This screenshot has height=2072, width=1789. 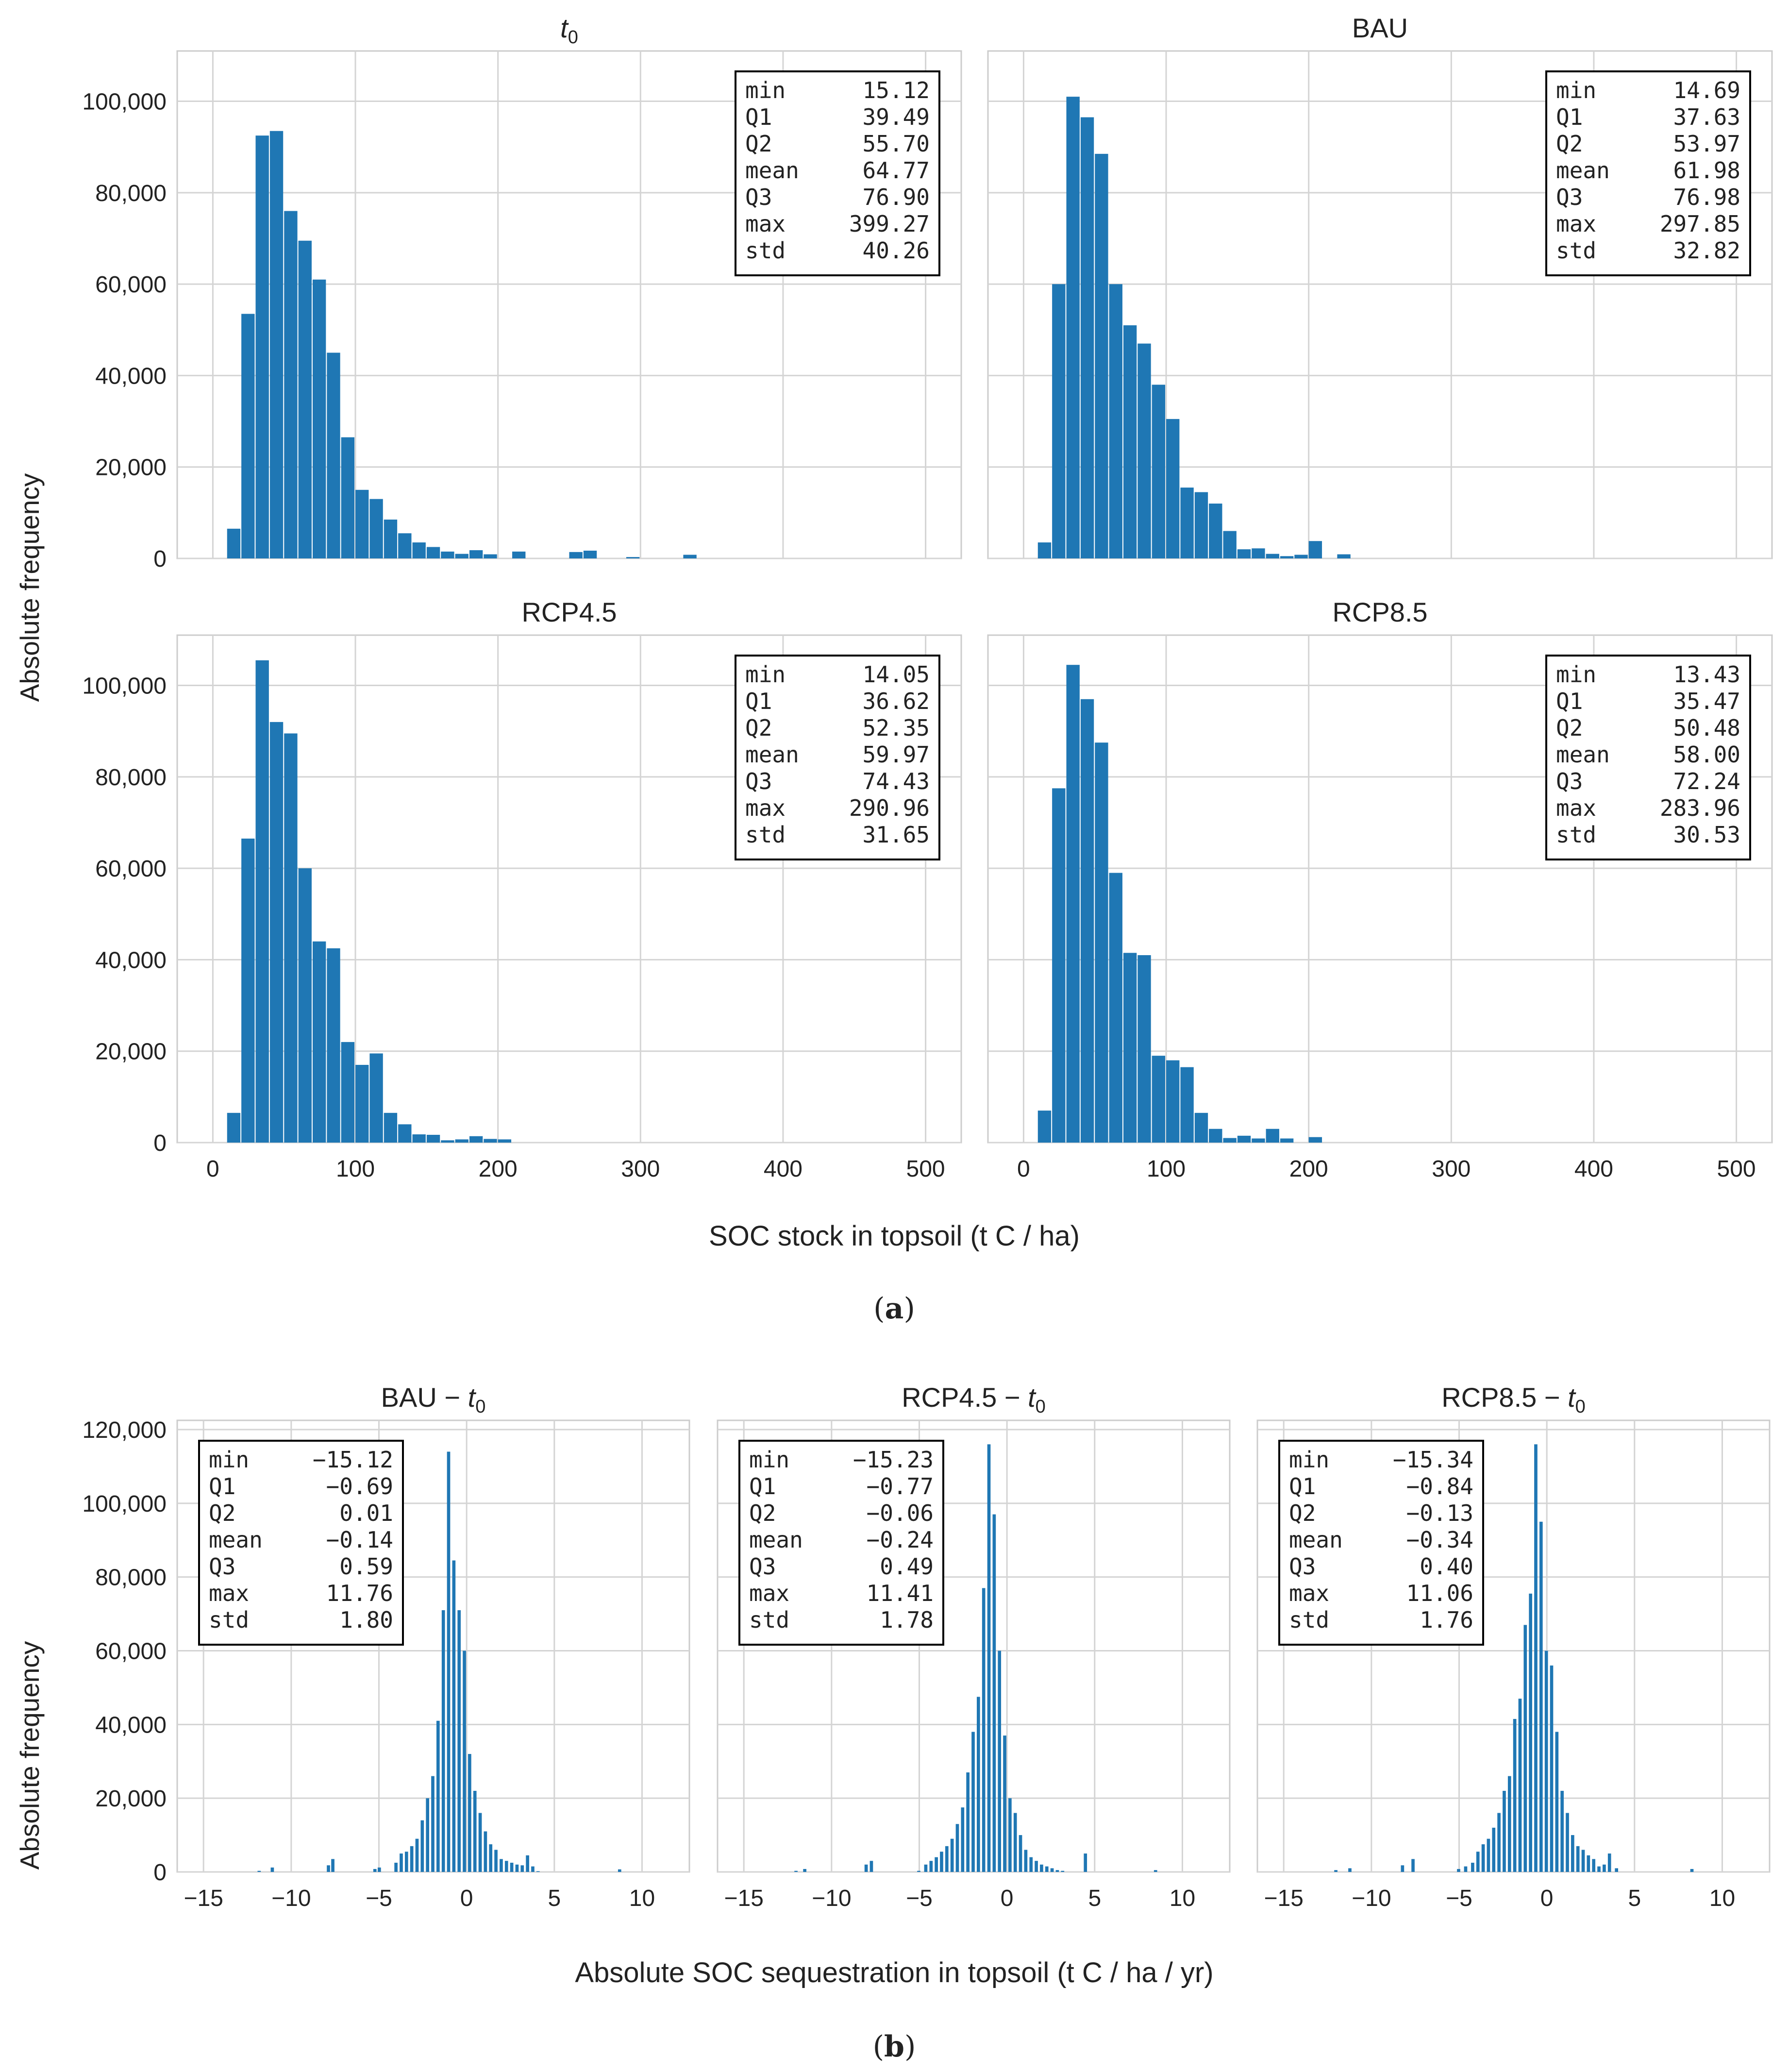 I want to click on stats-label: Q1, so click(x=758, y=701).